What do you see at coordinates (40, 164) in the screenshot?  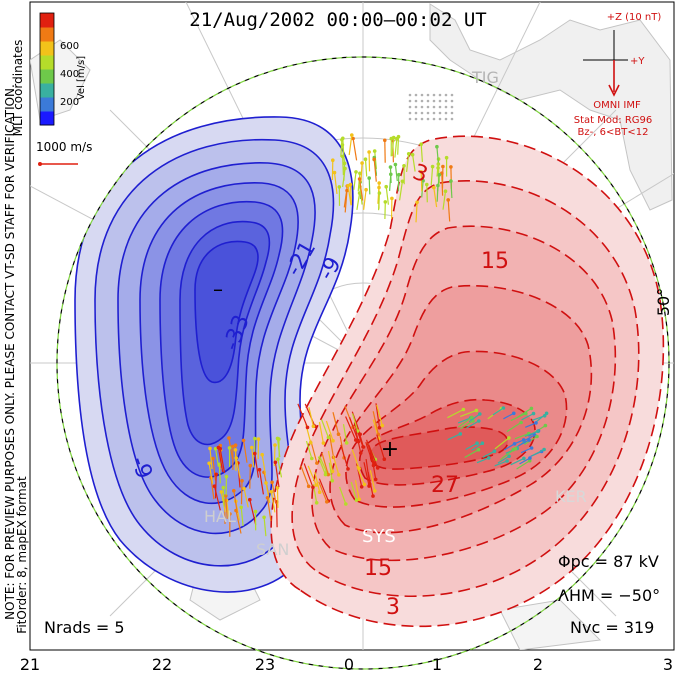 I see `reference-vector-dot` at bounding box center [40, 164].